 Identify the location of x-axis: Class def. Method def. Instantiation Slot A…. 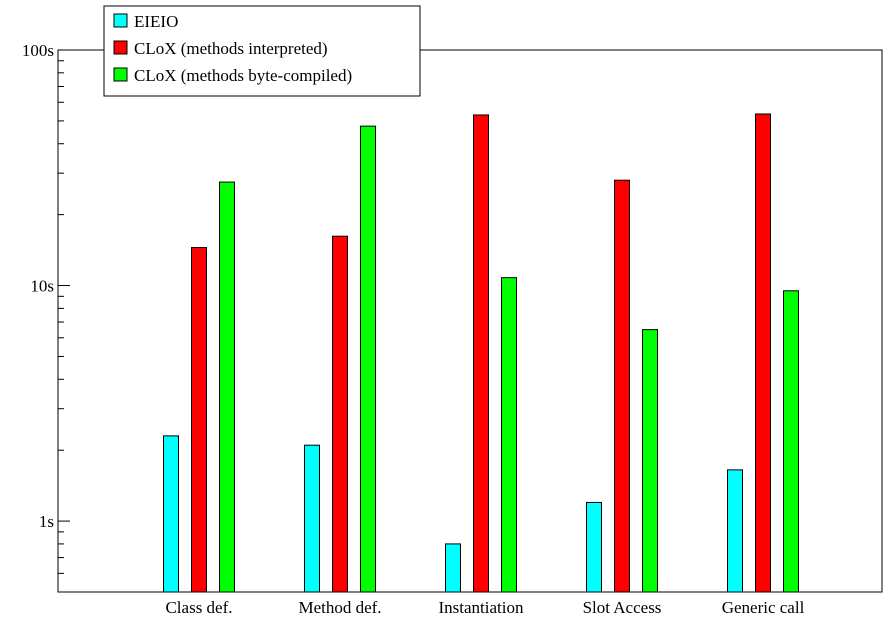
(484, 607).